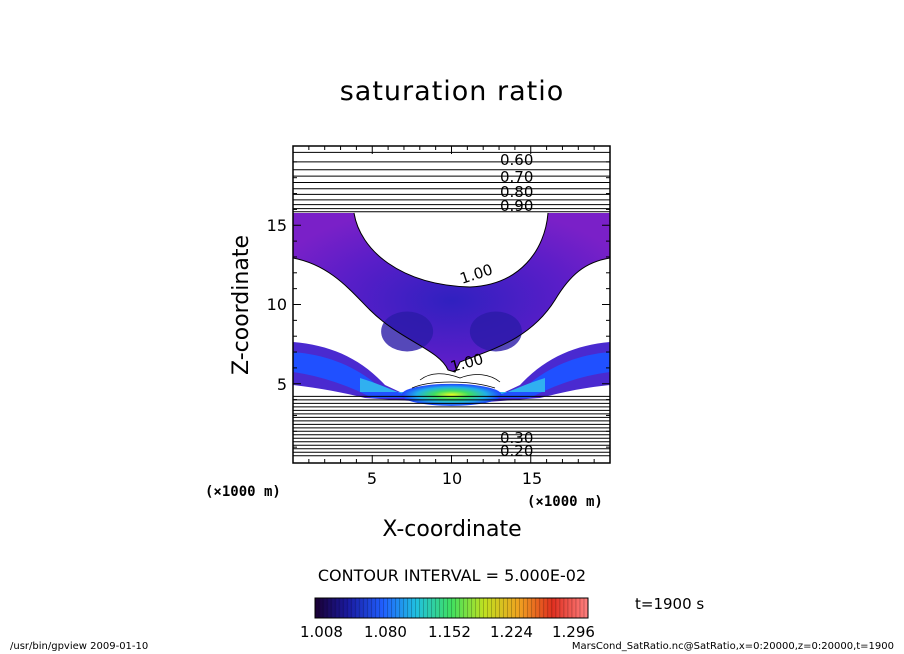 Image resolution: width=904 pixels, height=654 pixels. I want to click on contour-label: 0.20, so click(516, 451).